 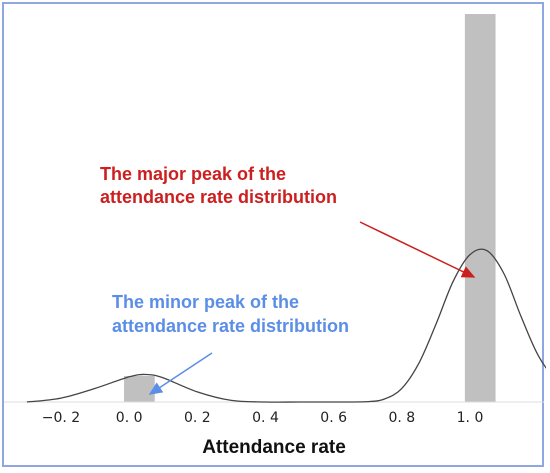 I want to click on minor-peak-annotation-line1: The minor peak of the, so click(x=205, y=302).